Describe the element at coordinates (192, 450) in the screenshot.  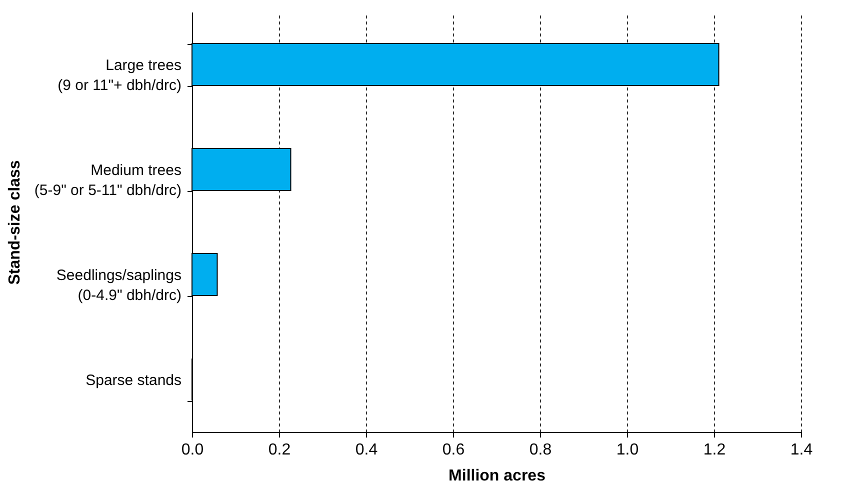
I see `x-tick-label: 0.0` at that location.